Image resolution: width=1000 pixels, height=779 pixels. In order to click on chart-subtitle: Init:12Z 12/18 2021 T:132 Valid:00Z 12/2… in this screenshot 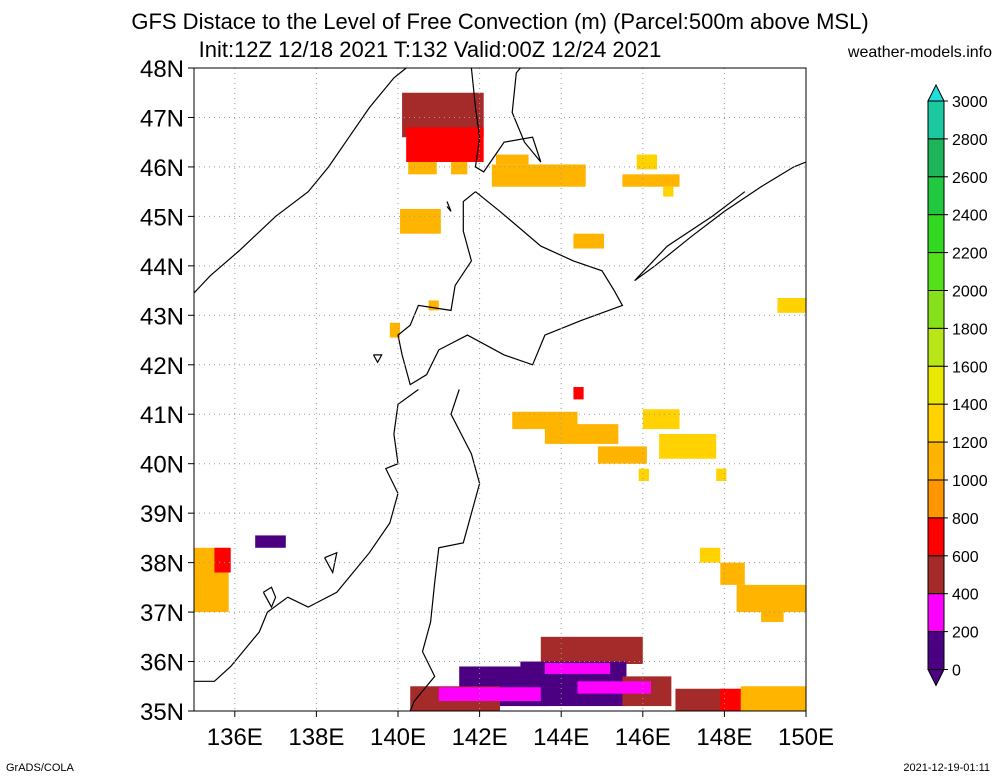, I will do `click(430, 49)`.